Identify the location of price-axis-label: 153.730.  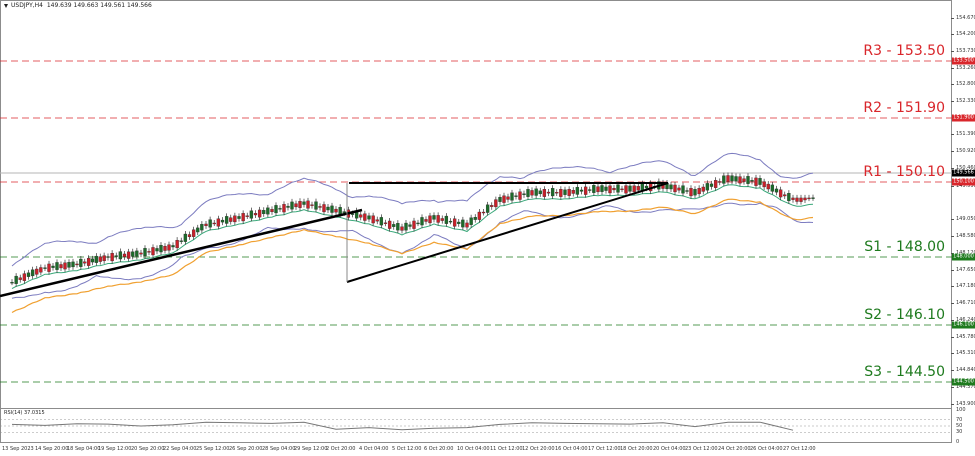
(965, 51).